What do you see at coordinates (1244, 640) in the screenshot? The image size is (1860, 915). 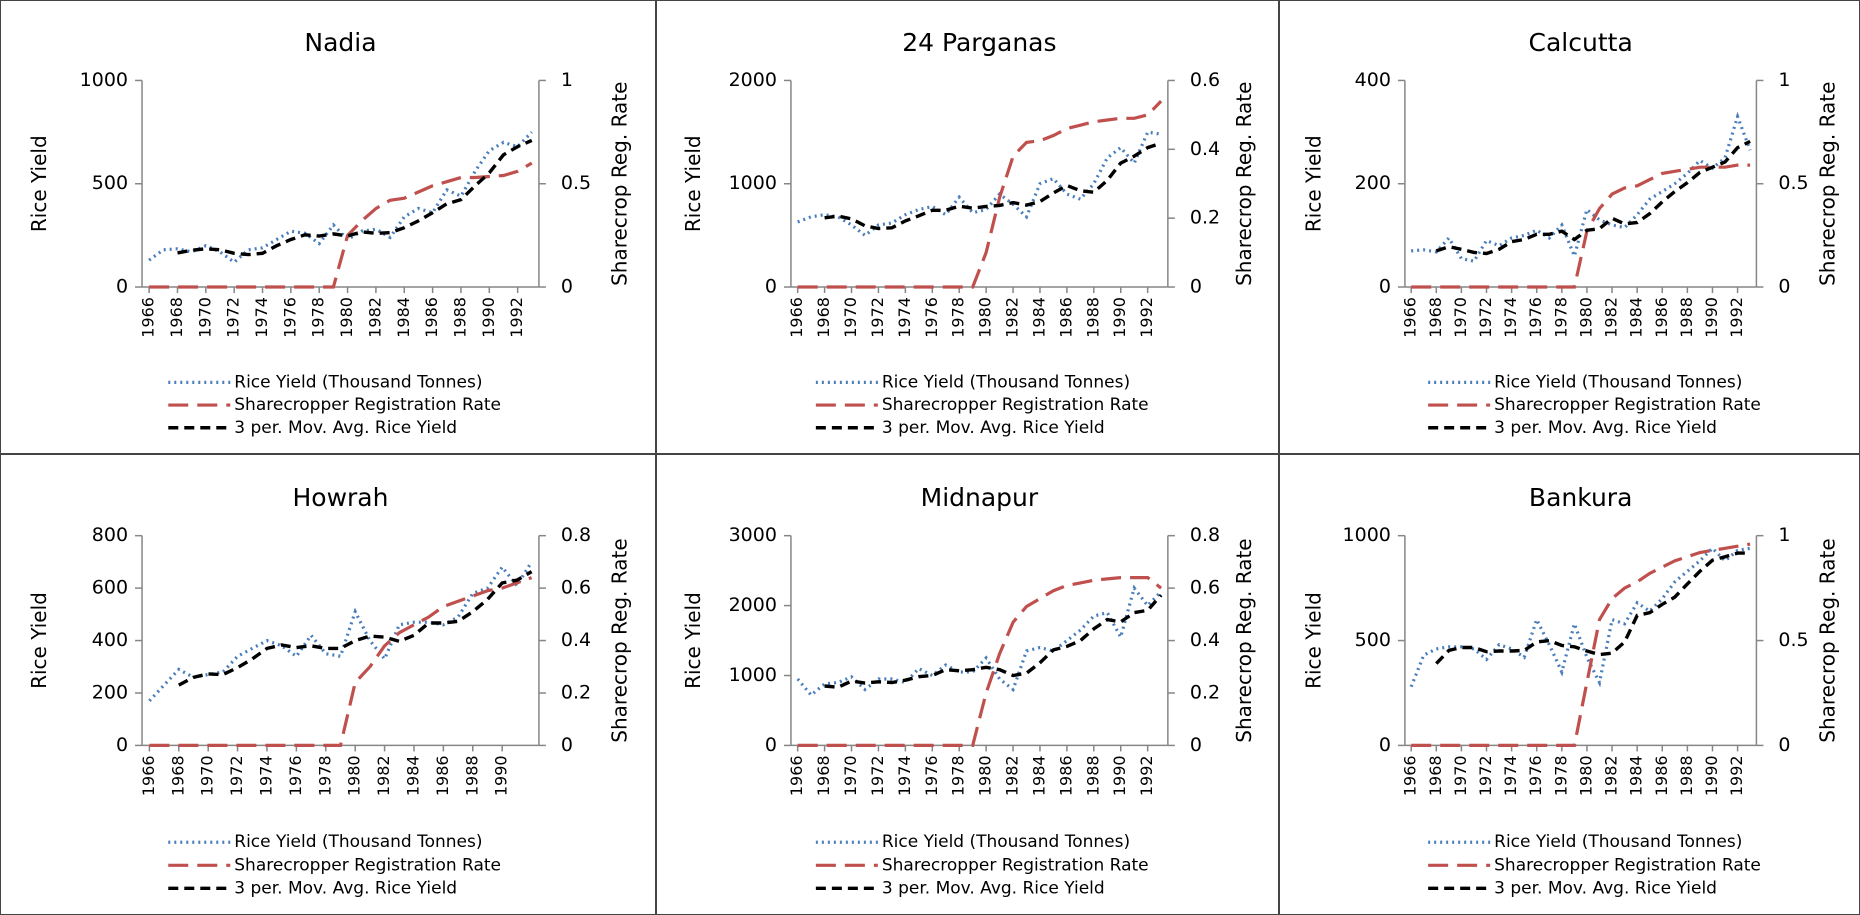 I see `y2-axis-label: Sharecrop Reg. Rate` at bounding box center [1244, 640].